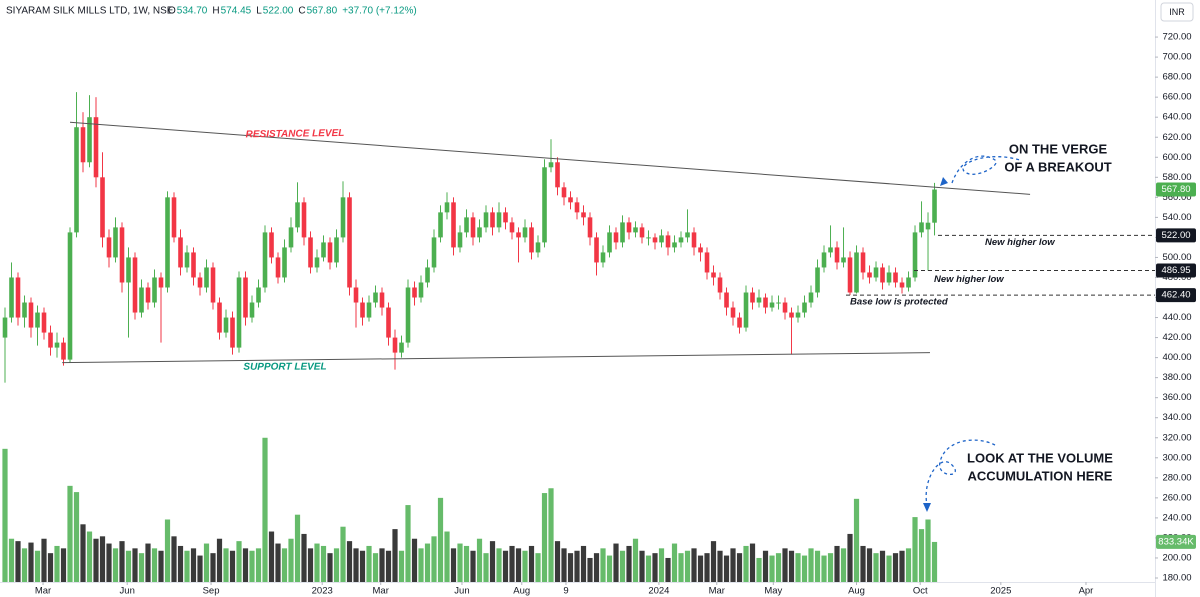 The width and height of the screenshot is (1200, 597). Describe the element at coordinates (1176, 337) in the screenshot. I see `y-tick-label: 420.00` at that location.